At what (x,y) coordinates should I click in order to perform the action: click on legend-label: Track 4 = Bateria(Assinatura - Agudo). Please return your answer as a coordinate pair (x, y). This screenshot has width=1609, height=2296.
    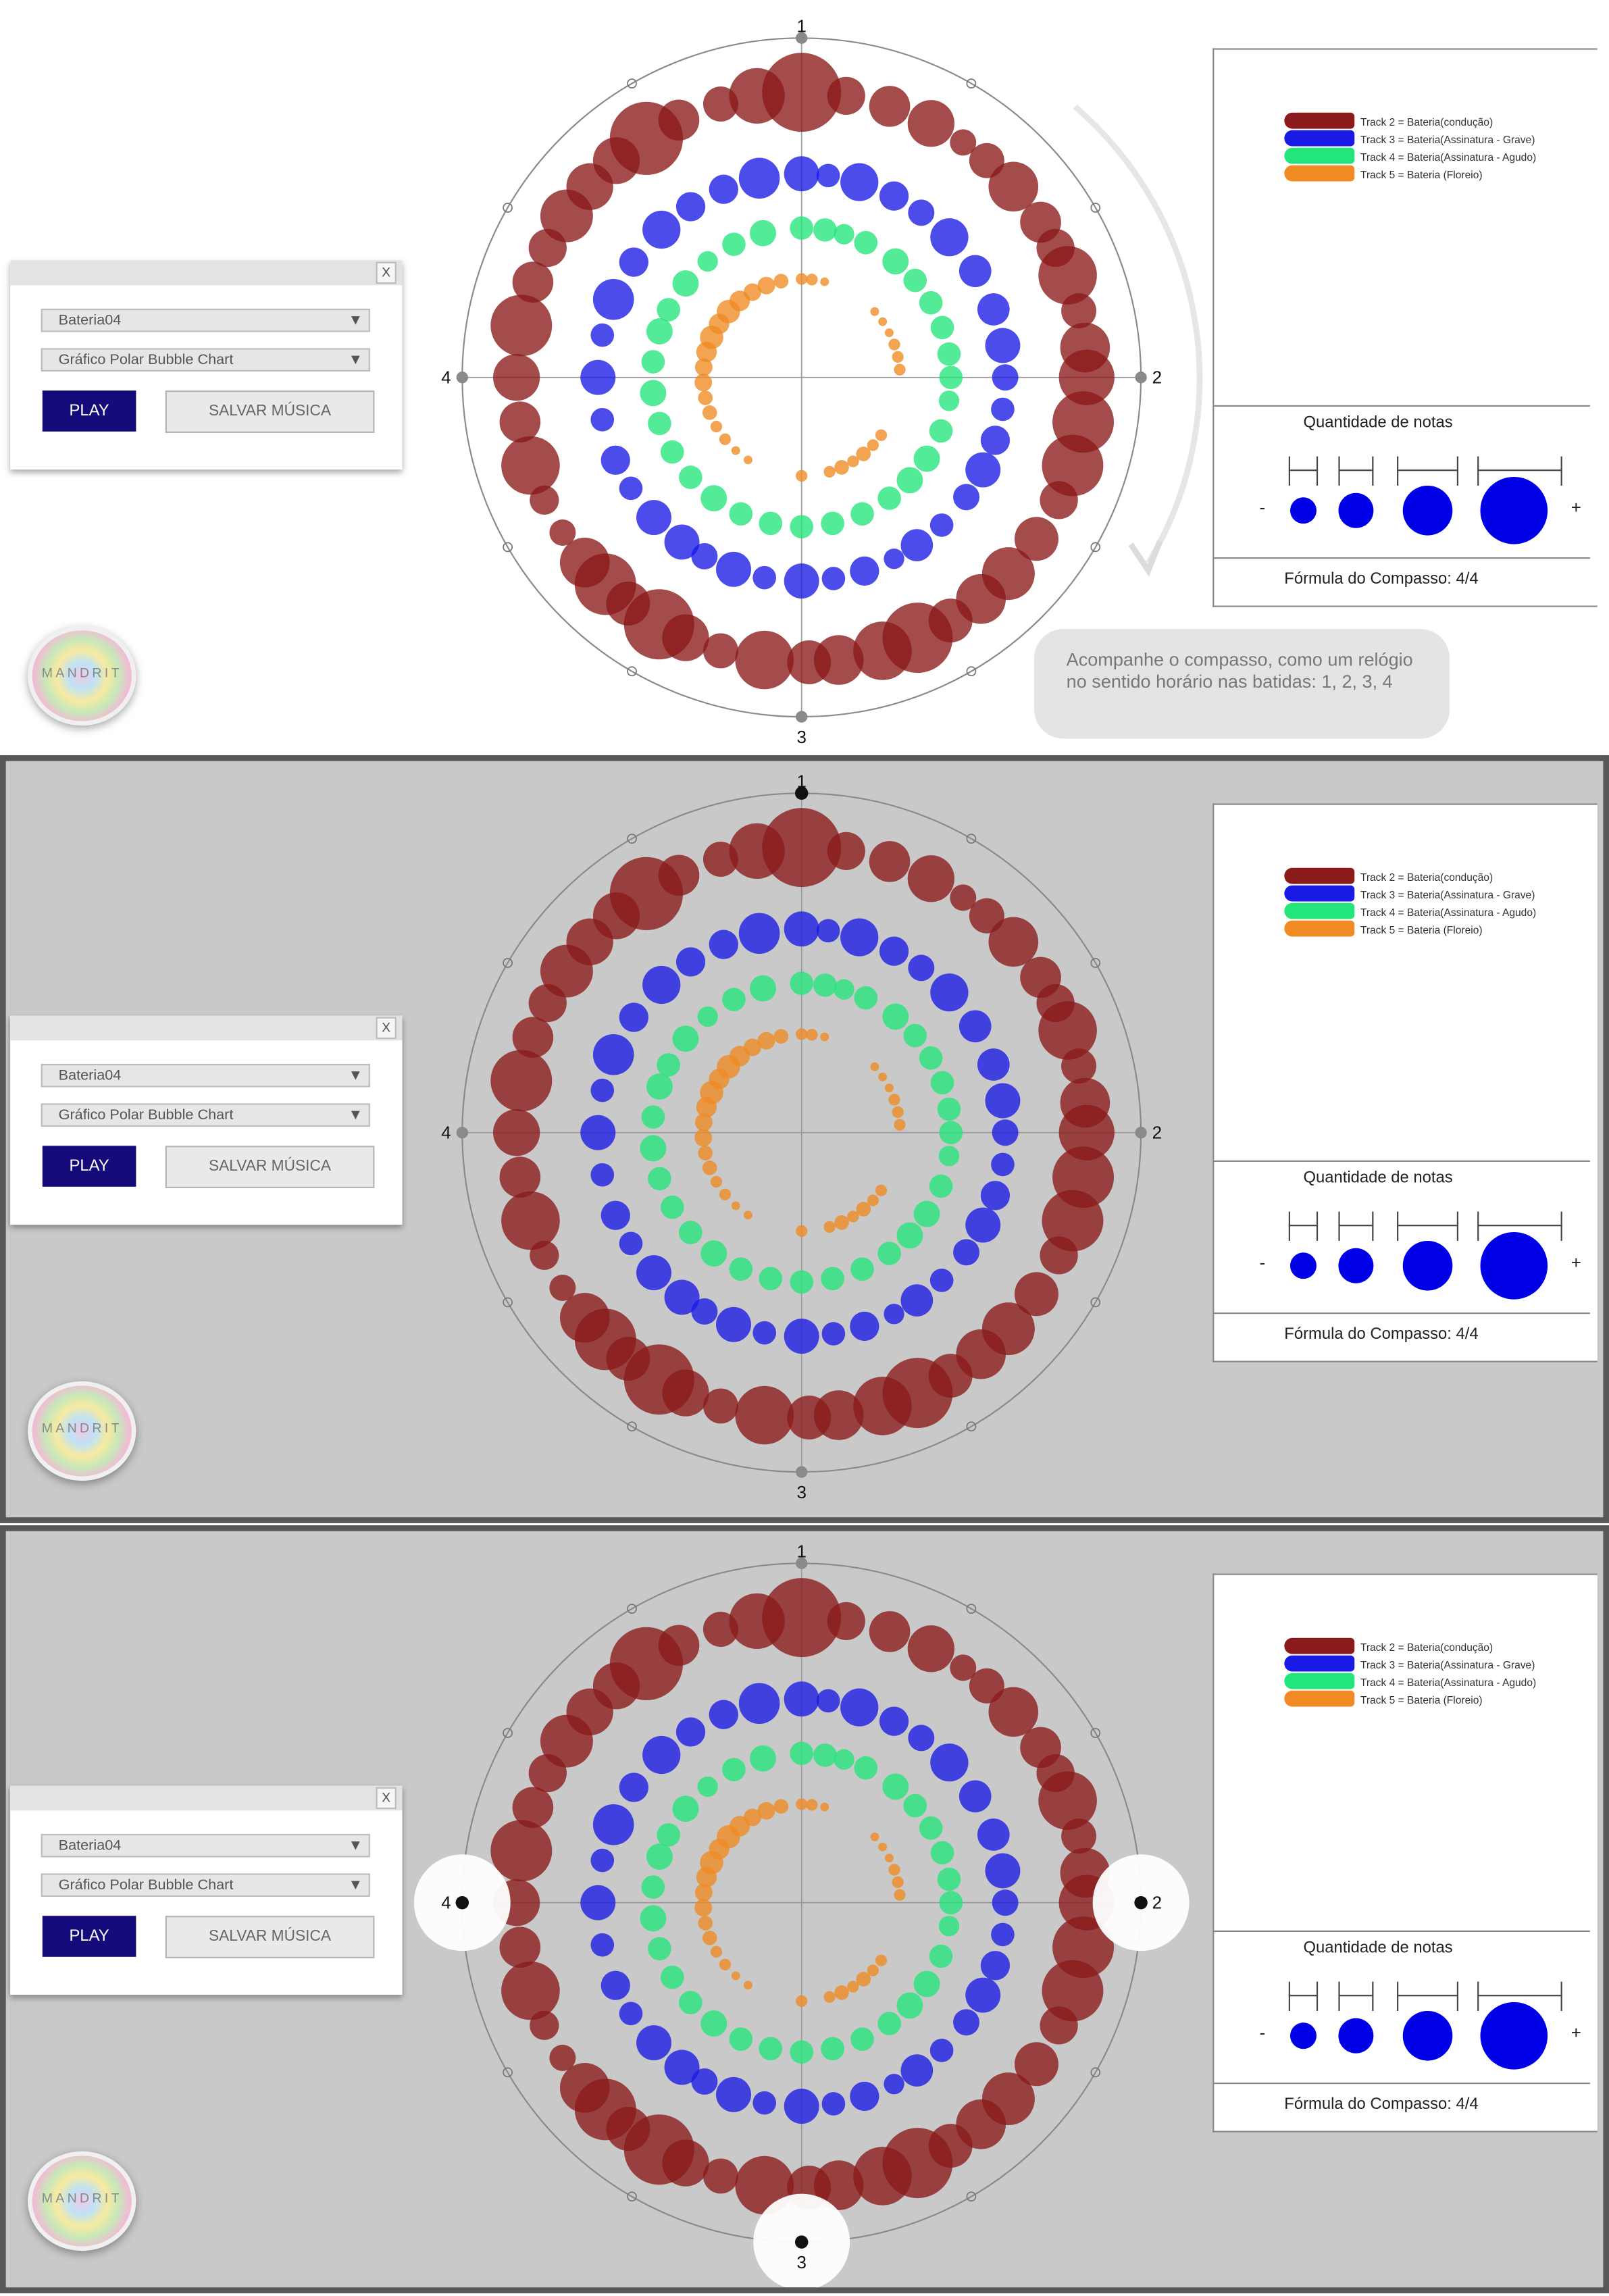
    Looking at the image, I should click on (1448, 912).